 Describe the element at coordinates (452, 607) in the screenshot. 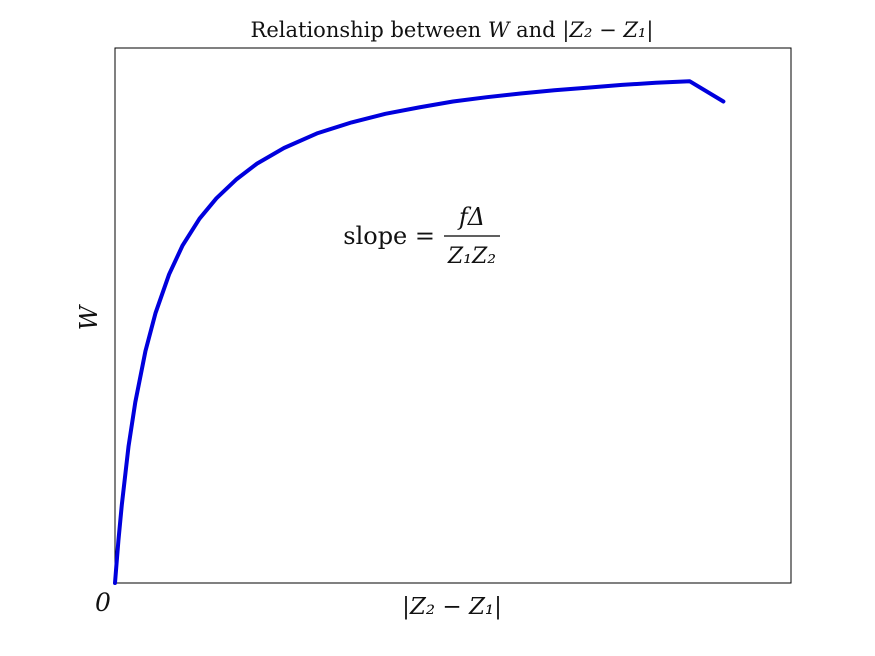

I see `x-axis-label: |Z₂ − Z₁|` at that location.